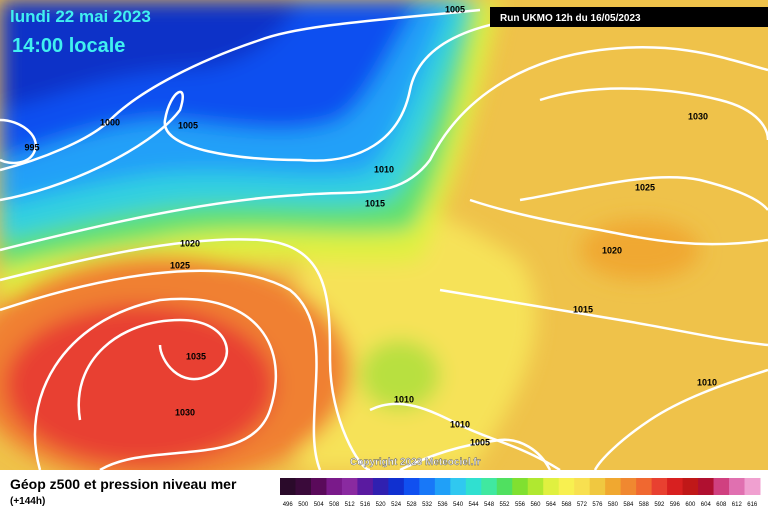 The image size is (768, 512). I want to click on colorbar-label: 556, so click(520, 505).